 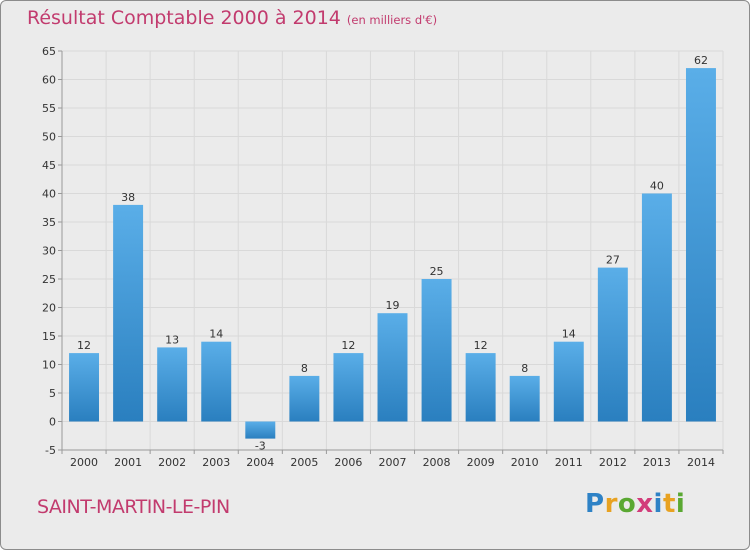 What do you see at coordinates (260, 462) in the screenshot?
I see `x-tick-label: 2004` at bounding box center [260, 462].